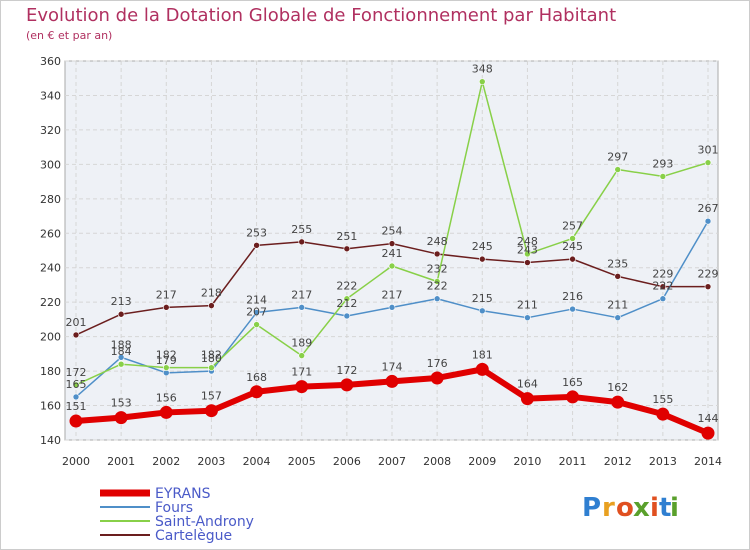 Image resolution: width=750 pixels, height=550 pixels. What do you see at coordinates (211, 293) in the screenshot?
I see `data-label: 218` at bounding box center [211, 293].